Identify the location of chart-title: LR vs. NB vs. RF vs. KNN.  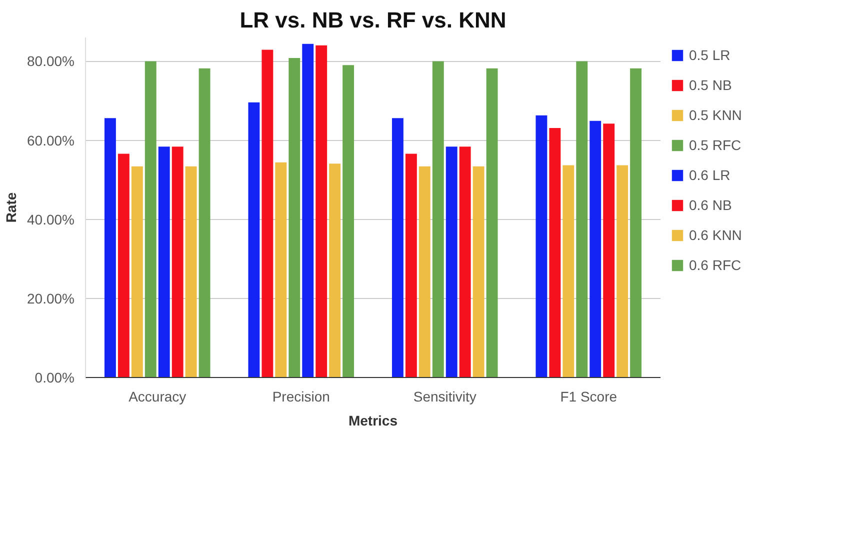
(373, 20).